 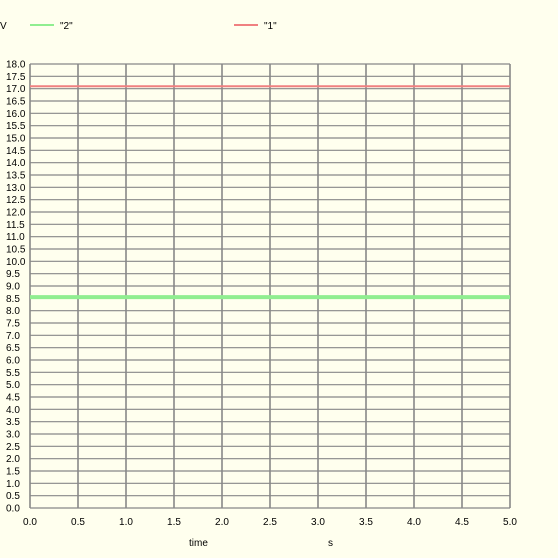 I want to click on y-tick-label: 5.0, so click(x=13, y=385).